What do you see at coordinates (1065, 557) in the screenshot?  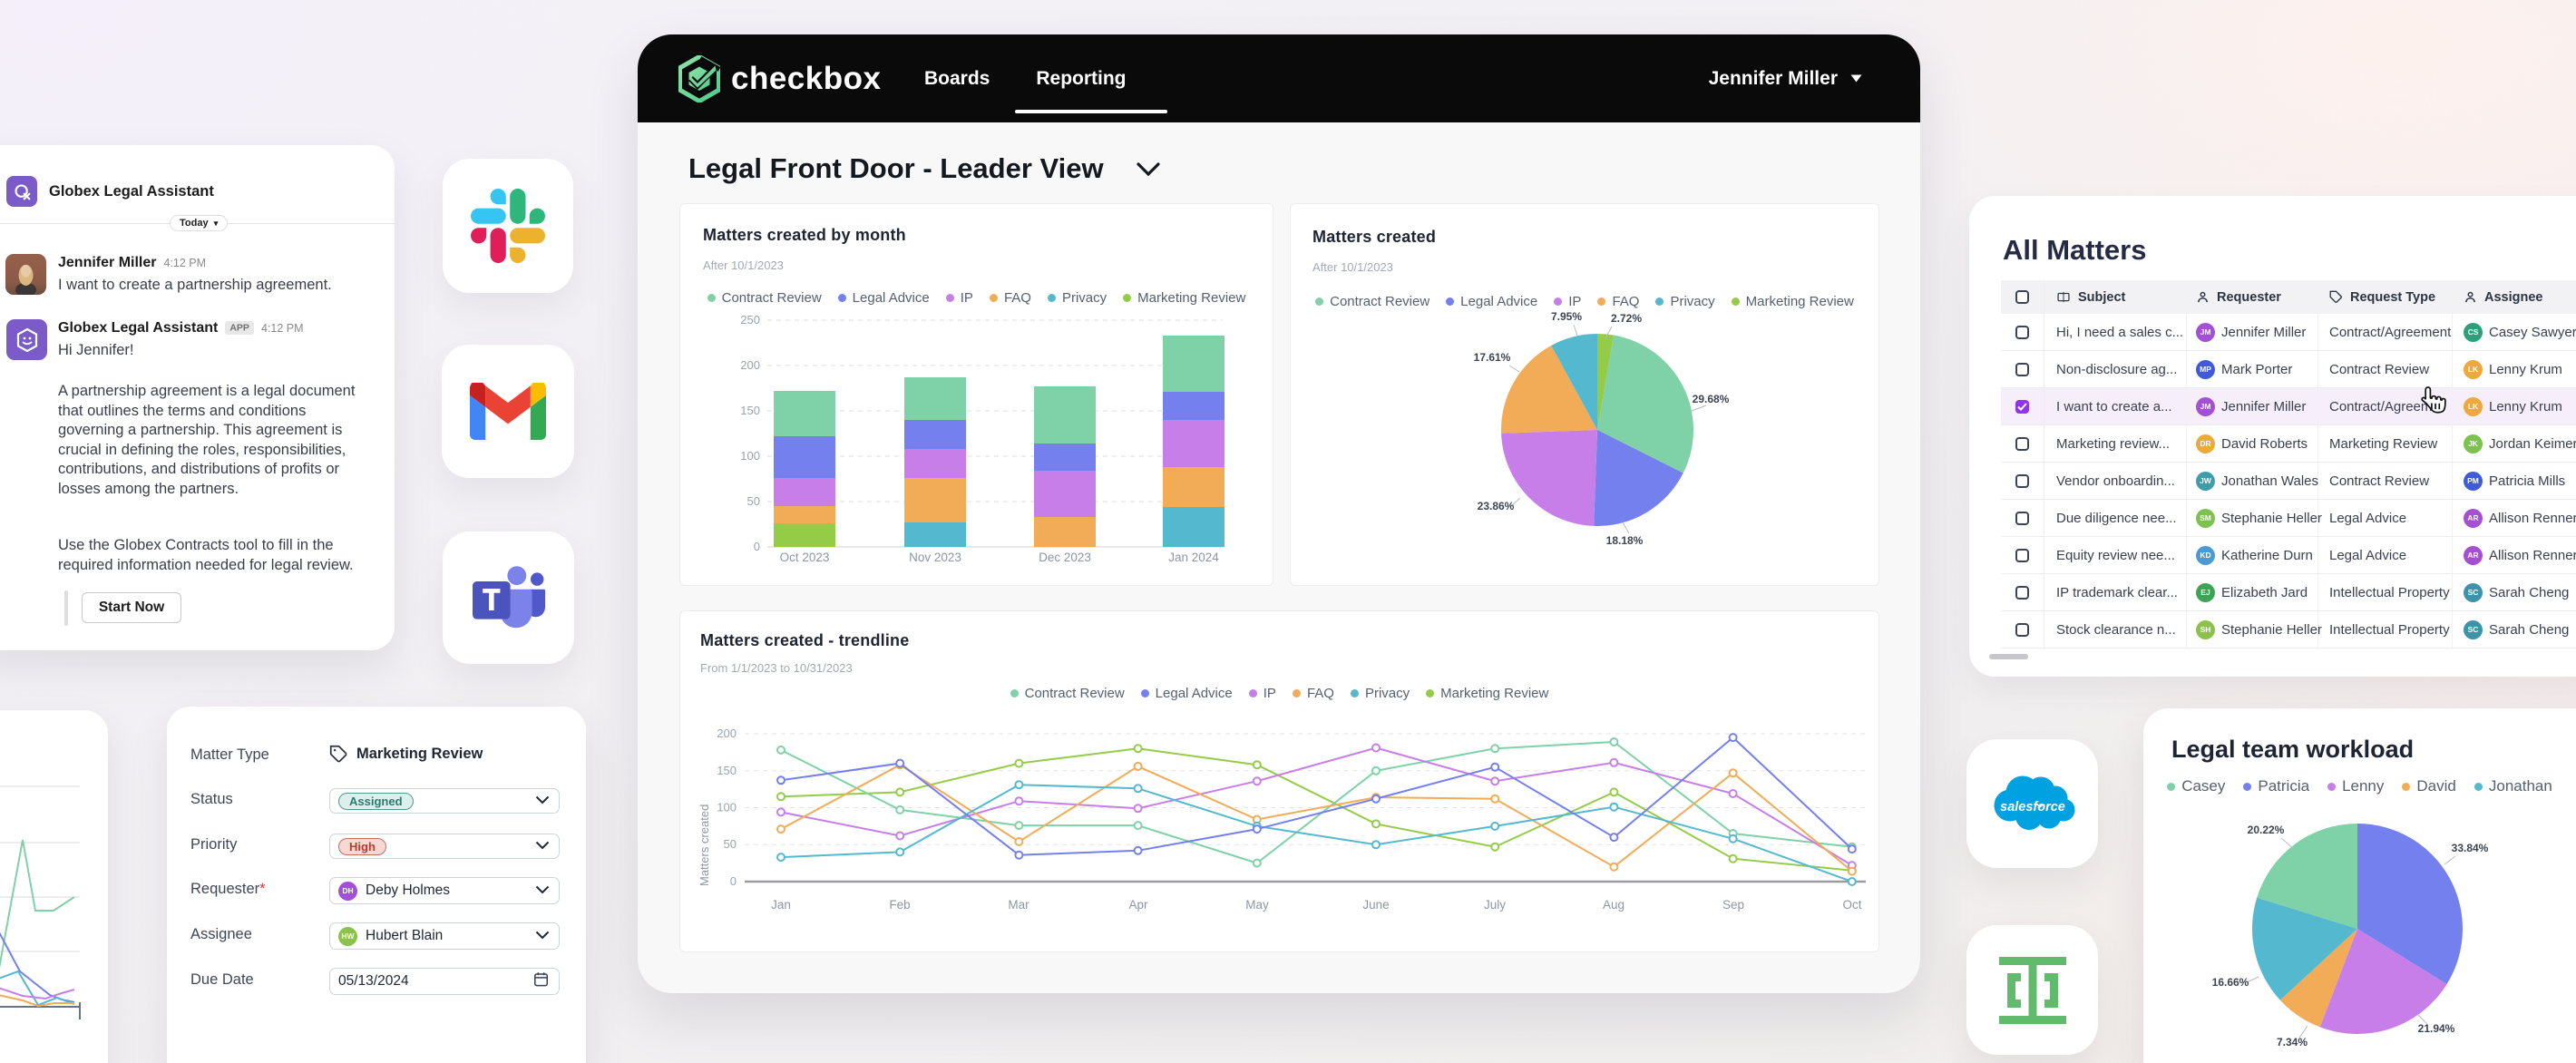 I see `svg-text: Dec 2023` at bounding box center [1065, 557].